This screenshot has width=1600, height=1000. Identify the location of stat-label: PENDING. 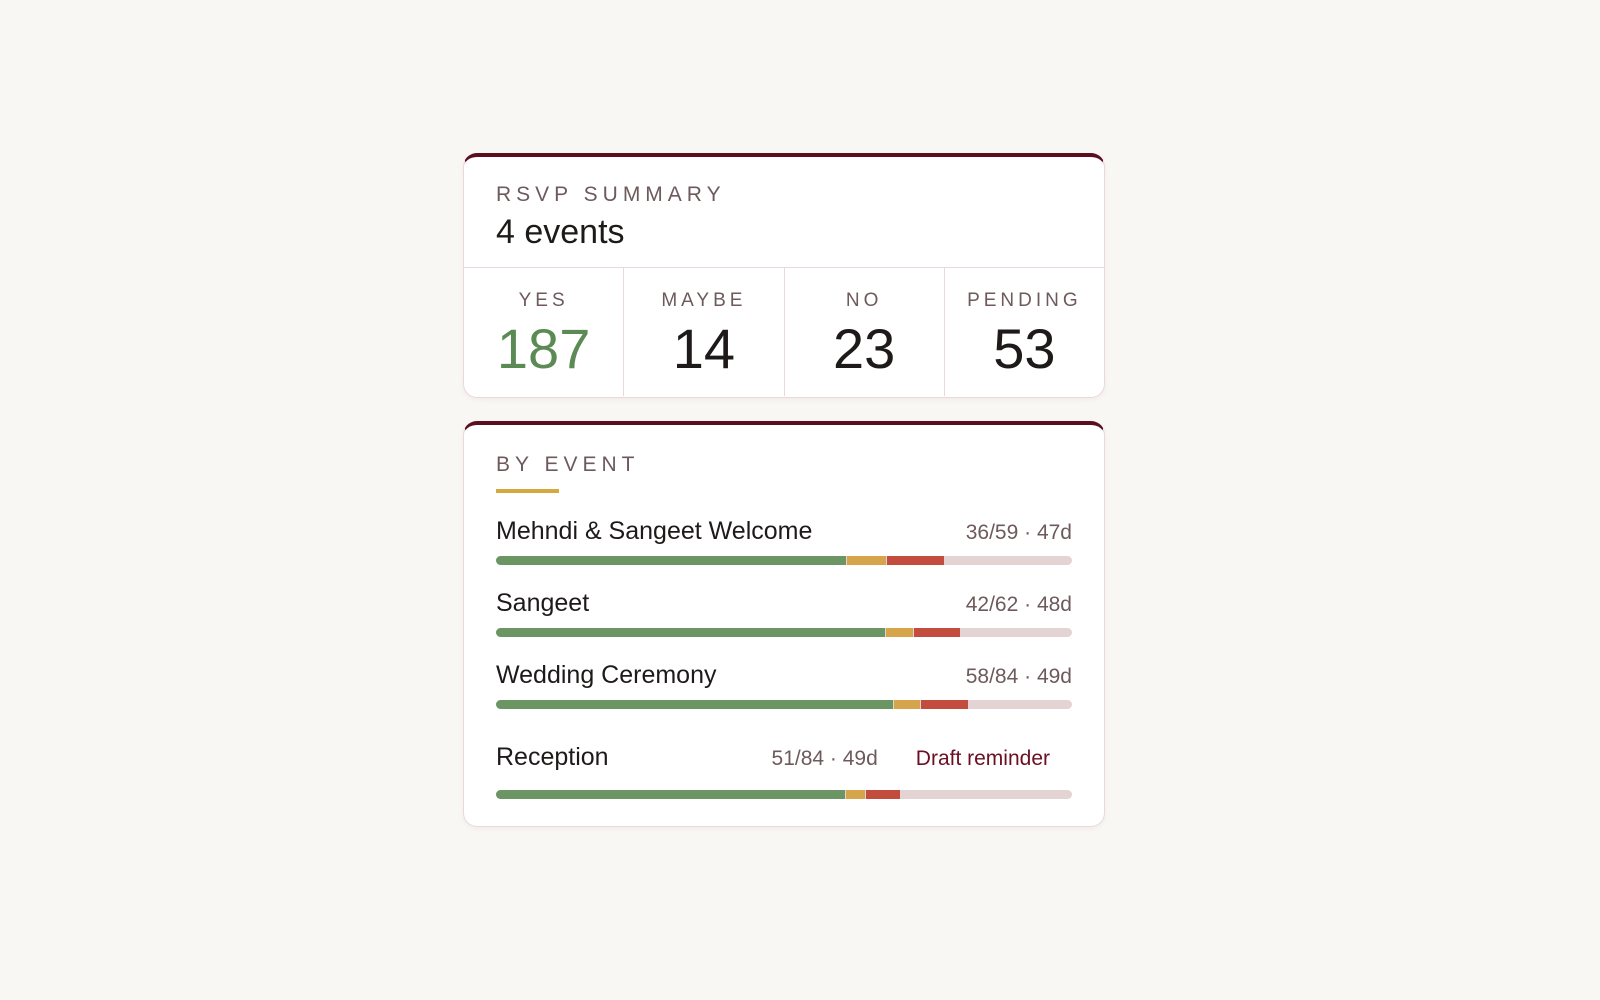
(1024, 300).